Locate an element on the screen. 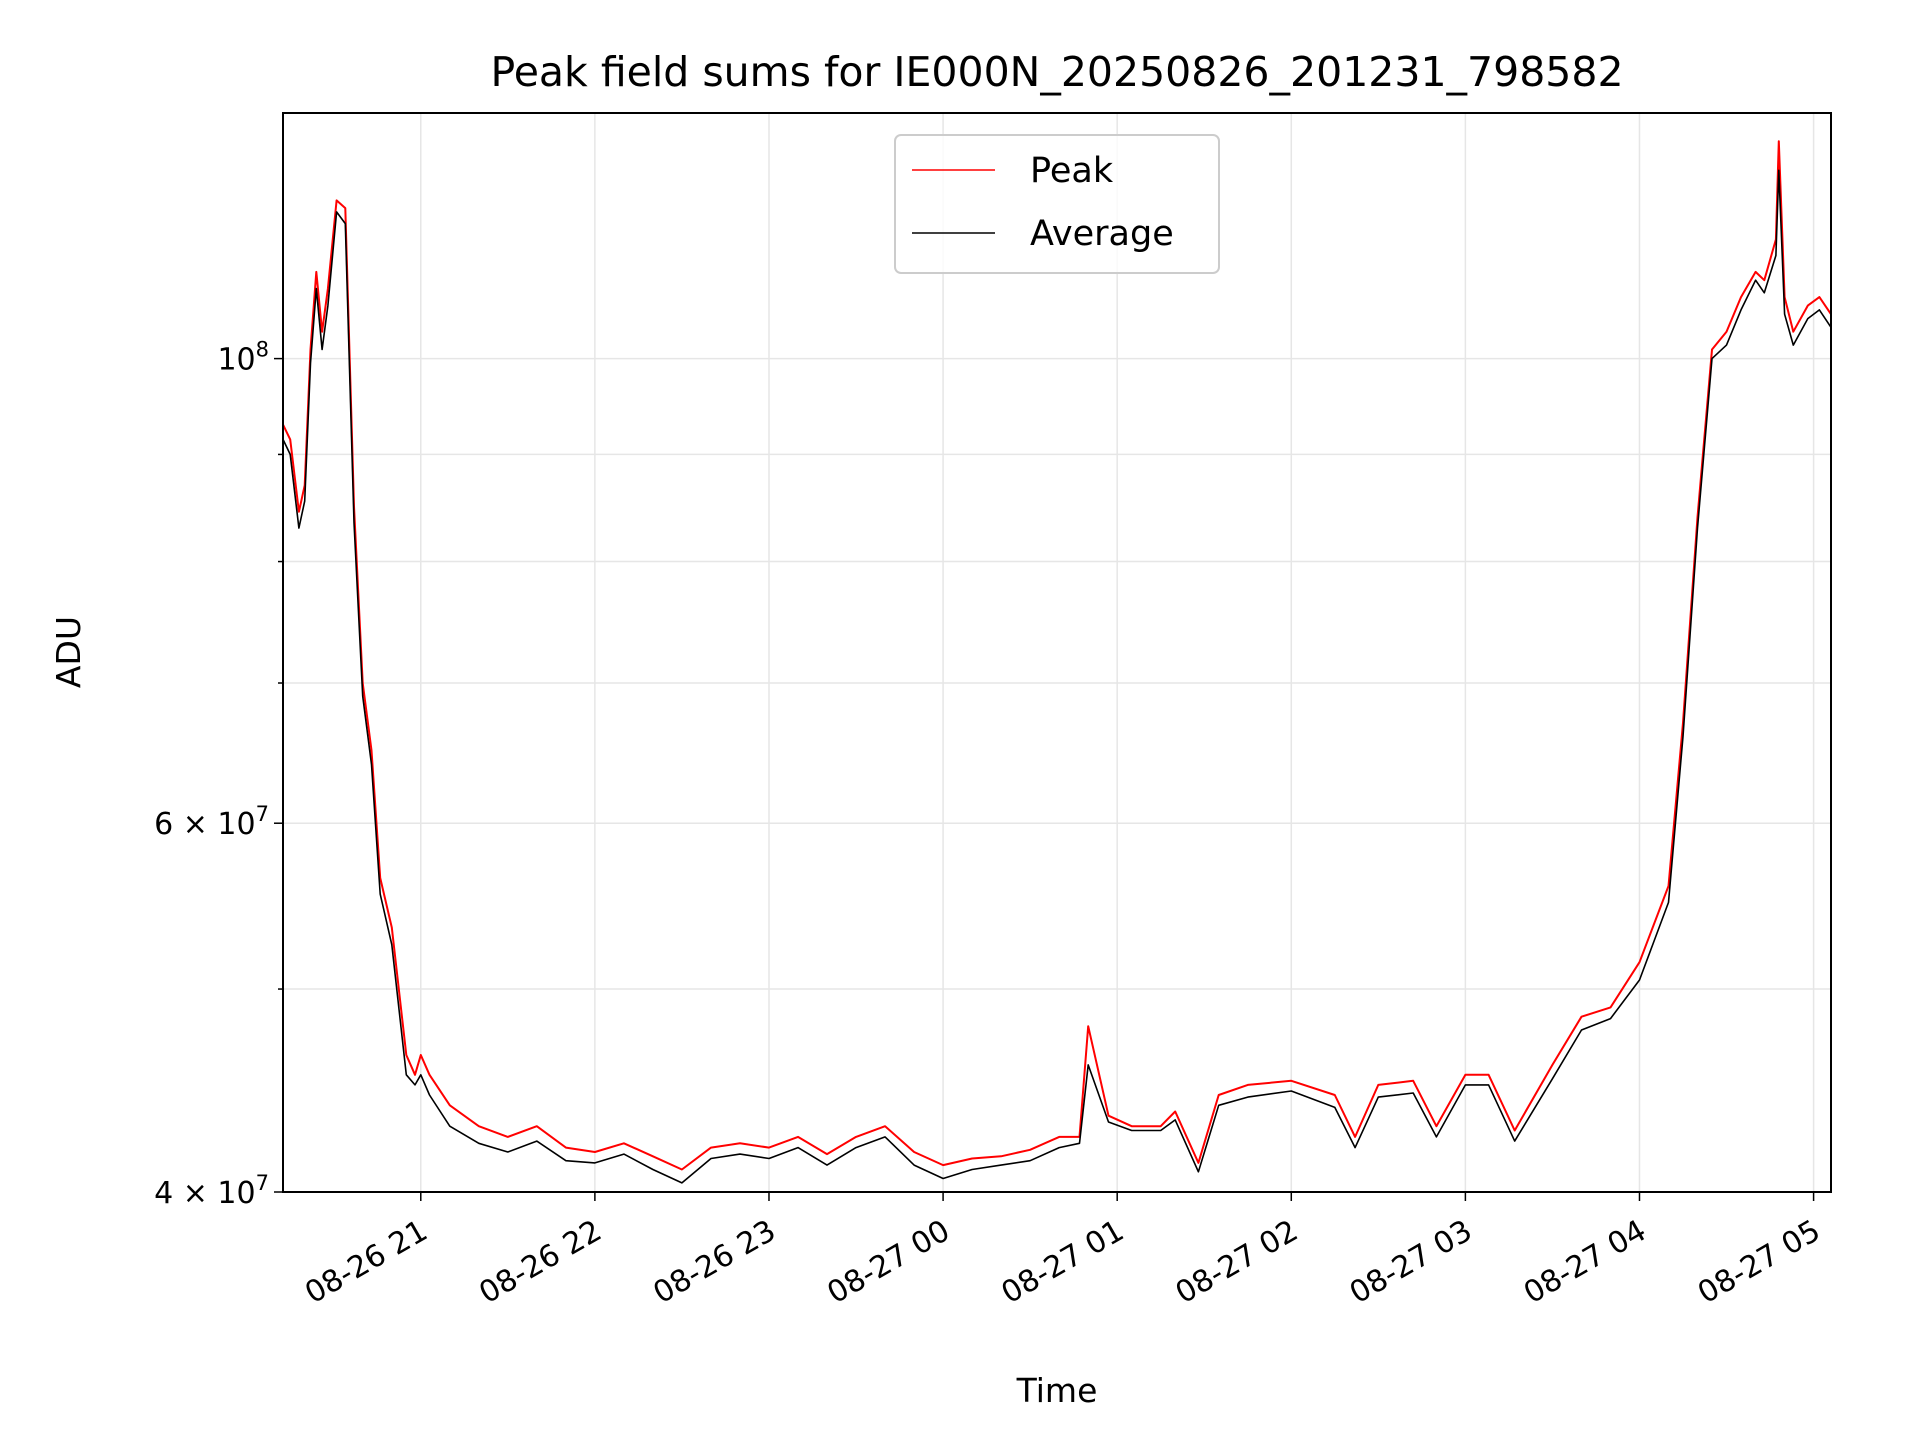  y-tick-label: 4 × 107 is located at coordinates (211, 1191).